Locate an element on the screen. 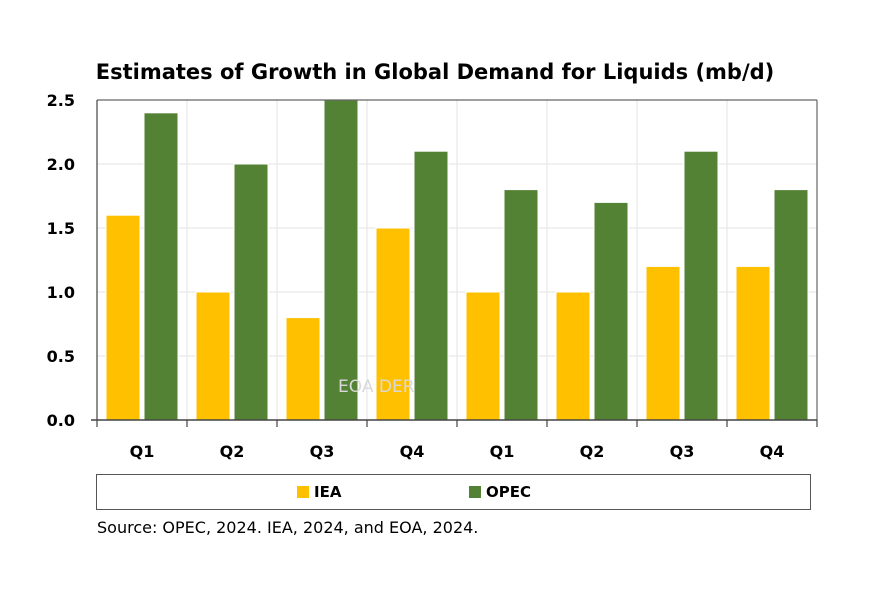 The height and width of the screenshot is (615, 870). legend-item-iea: IEA is located at coordinates (319, 492).